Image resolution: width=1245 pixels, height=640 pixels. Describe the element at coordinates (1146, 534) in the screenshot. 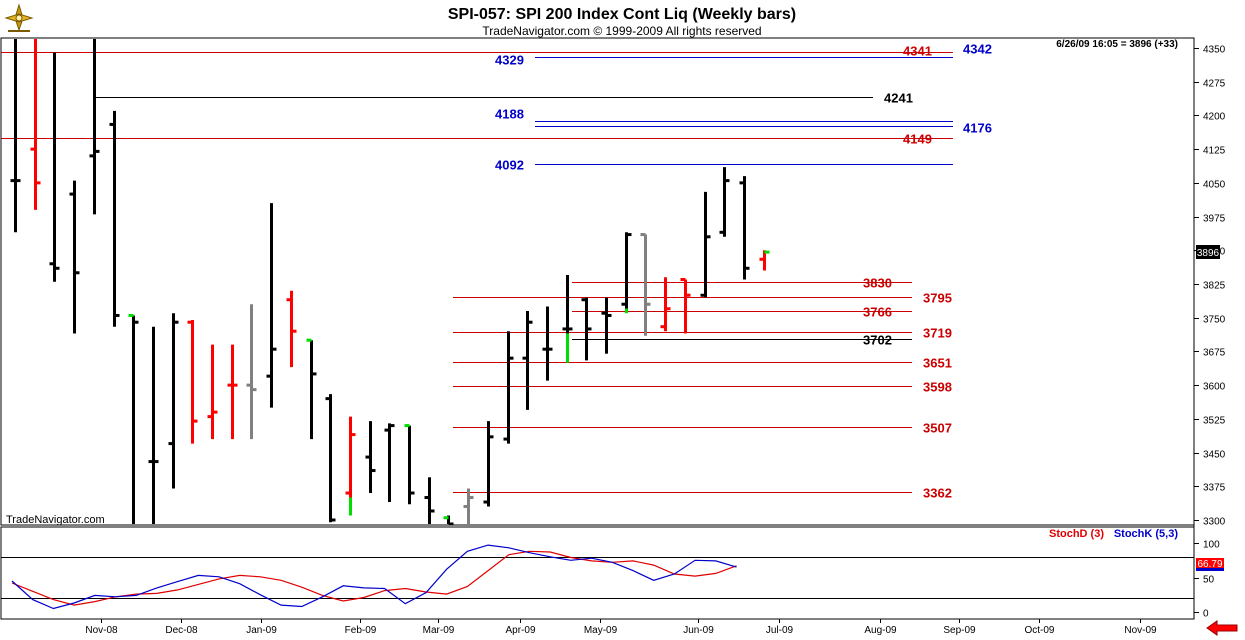

I see `legend-stoch-k: StochK (5,3)` at that location.